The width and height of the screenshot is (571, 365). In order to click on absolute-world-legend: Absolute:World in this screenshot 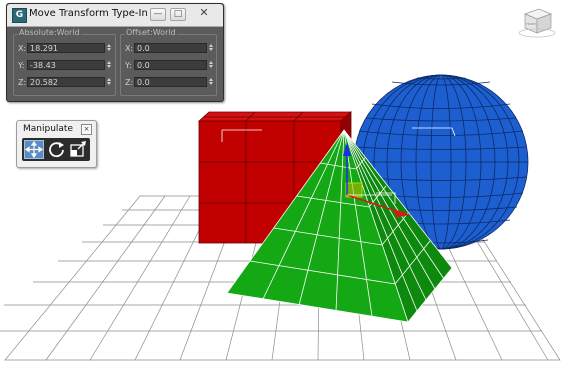, I will do `click(49, 32)`.